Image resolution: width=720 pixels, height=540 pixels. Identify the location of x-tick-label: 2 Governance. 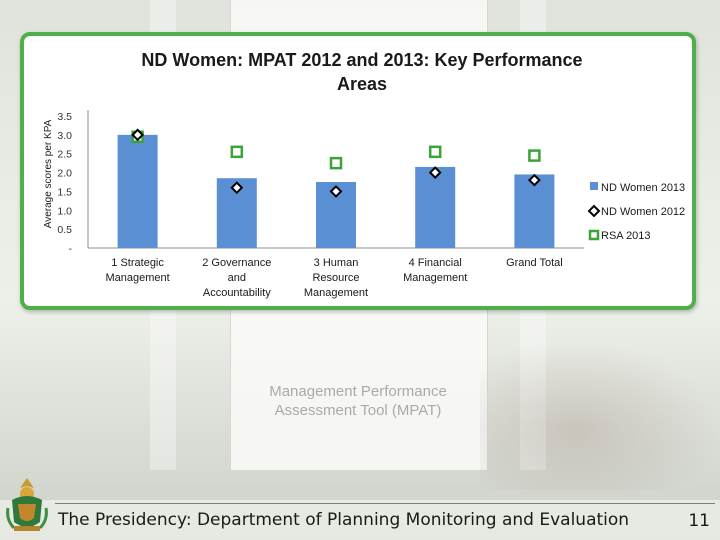
(236, 263).